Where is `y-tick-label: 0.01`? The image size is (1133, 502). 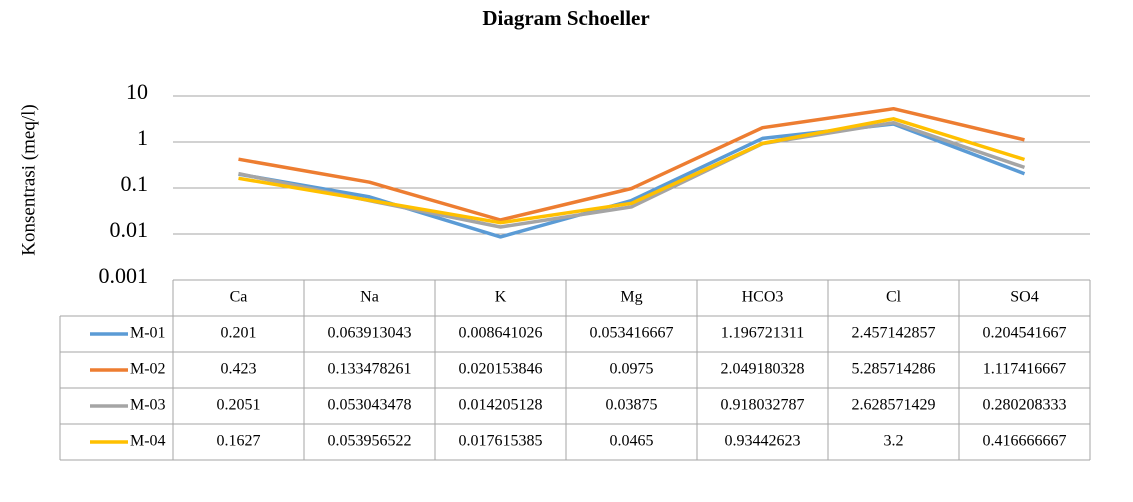
y-tick-label: 0.01 is located at coordinates (129, 229).